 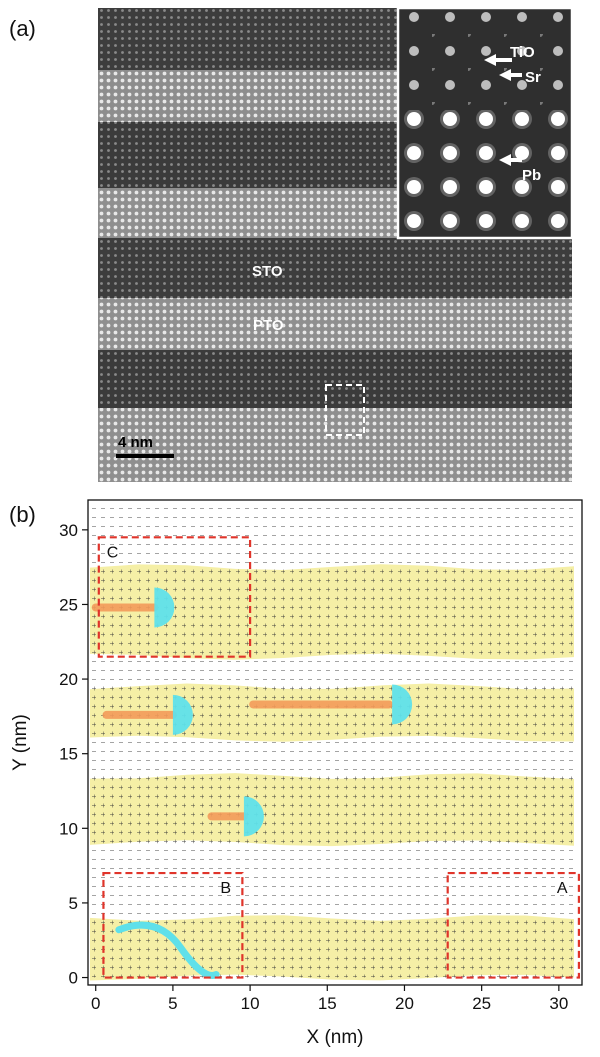 What do you see at coordinates (172, 1003) in the screenshot?
I see `x-tick-label: 5` at bounding box center [172, 1003].